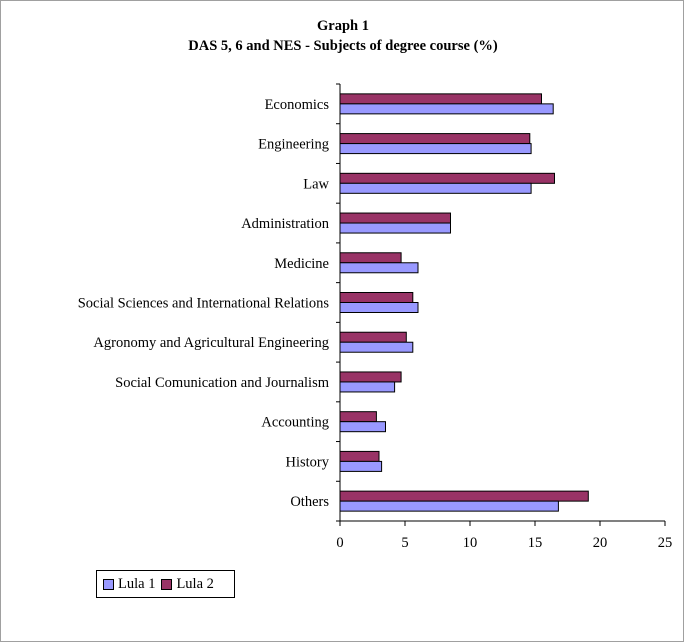 This screenshot has width=684, height=643. What do you see at coordinates (535, 543) in the screenshot?
I see `x-tick-label: 15` at bounding box center [535, 543].